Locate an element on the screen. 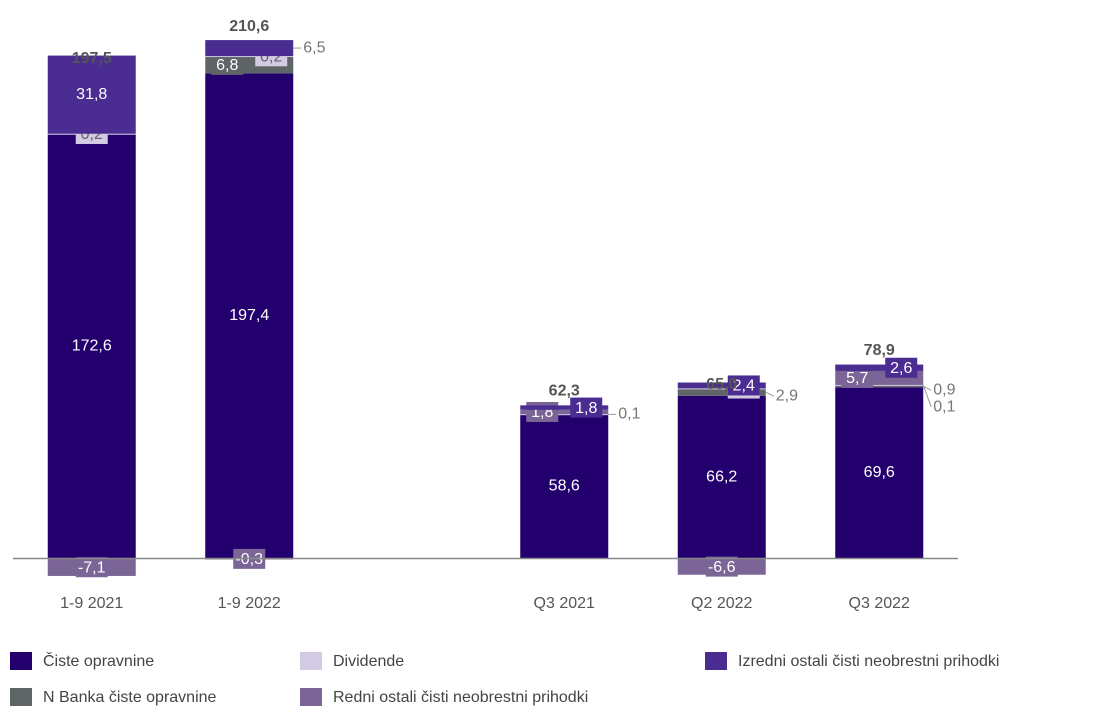  legend-label: Čiste opravnine is located at coordinates (98, 660).